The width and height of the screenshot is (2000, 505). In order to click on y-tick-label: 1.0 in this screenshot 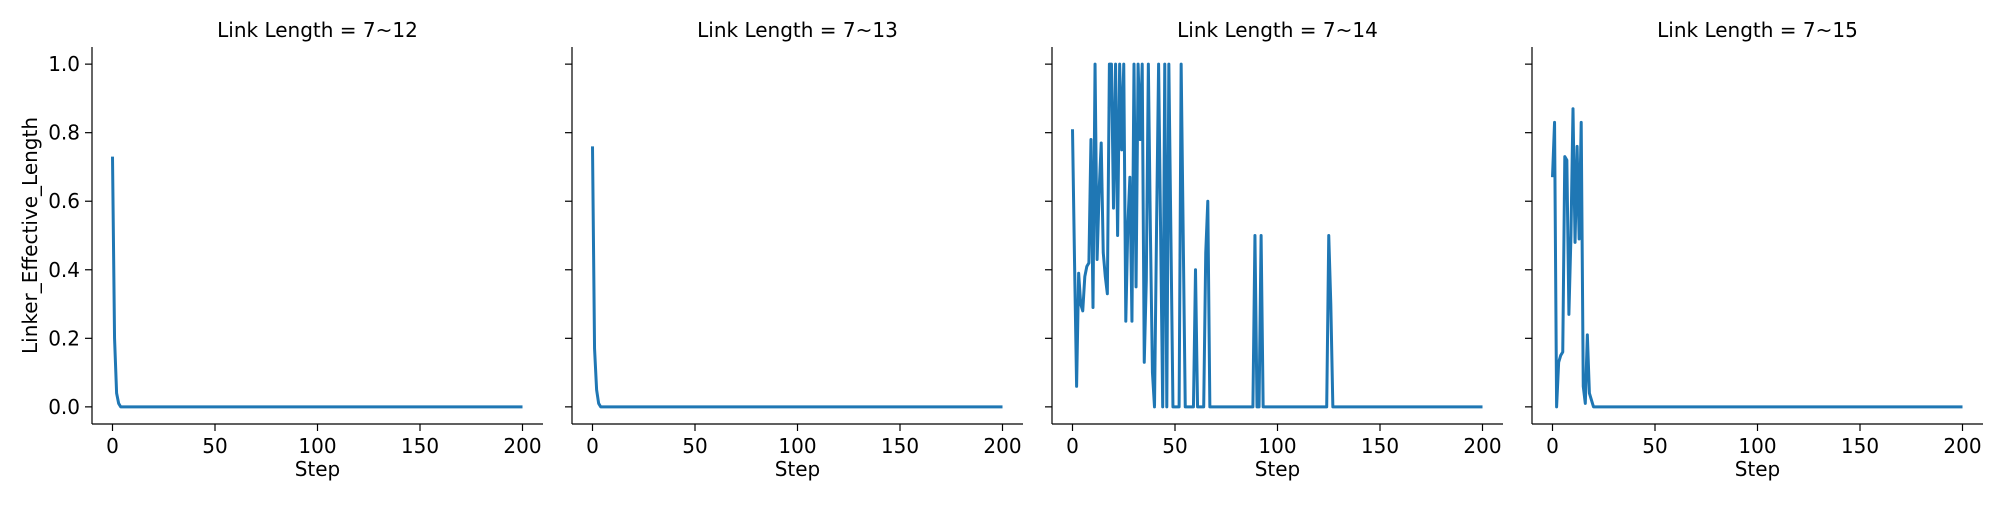, I will do `click(64, 64)`.